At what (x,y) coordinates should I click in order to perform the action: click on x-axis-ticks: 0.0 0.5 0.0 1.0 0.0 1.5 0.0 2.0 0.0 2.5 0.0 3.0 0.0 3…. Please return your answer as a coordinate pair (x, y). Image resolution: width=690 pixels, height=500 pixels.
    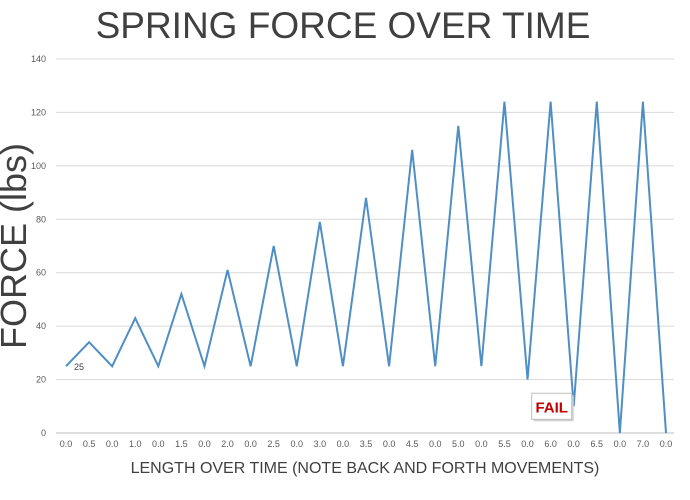
    Looking at the image, I should click on (366, 444).